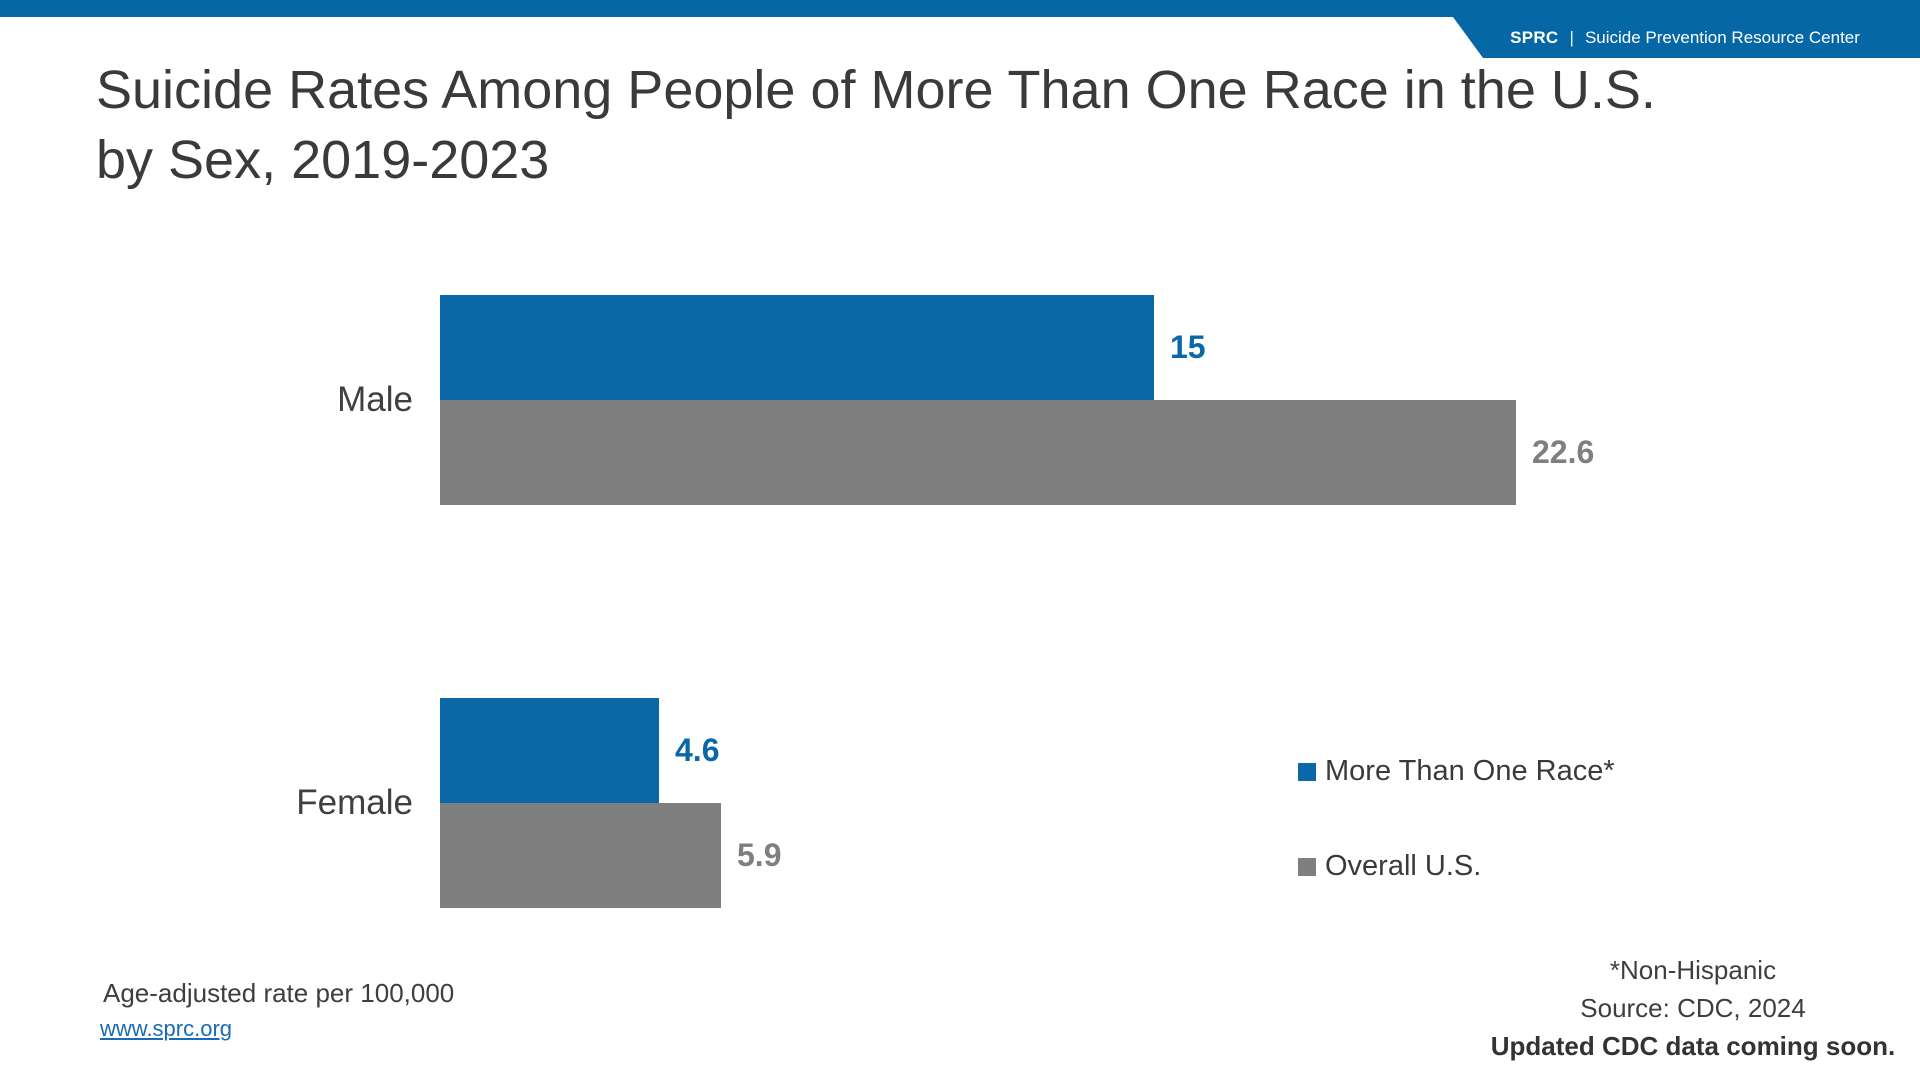 The width and height of the screenshot is (1920, 1080). Describe the element at coordinates (1403, 866) in the screenshot. I see `legend-label: Overall U.S.` at that location.